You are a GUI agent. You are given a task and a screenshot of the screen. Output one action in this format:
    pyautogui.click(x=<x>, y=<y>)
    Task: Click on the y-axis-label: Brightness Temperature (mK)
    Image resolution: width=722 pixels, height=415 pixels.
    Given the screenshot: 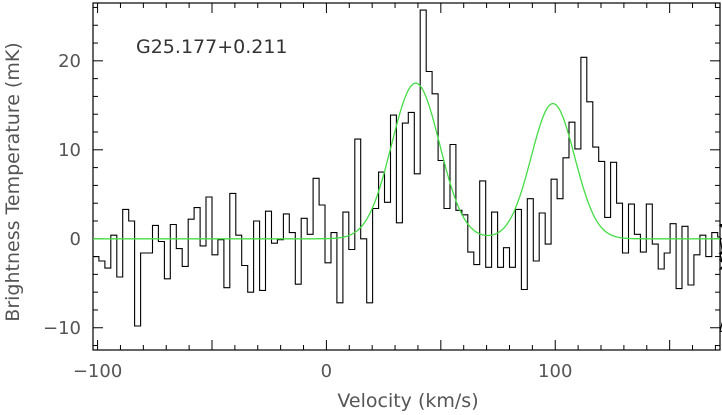 What is the action you would take?
    pyautogui.click(x=13, y=181)
    